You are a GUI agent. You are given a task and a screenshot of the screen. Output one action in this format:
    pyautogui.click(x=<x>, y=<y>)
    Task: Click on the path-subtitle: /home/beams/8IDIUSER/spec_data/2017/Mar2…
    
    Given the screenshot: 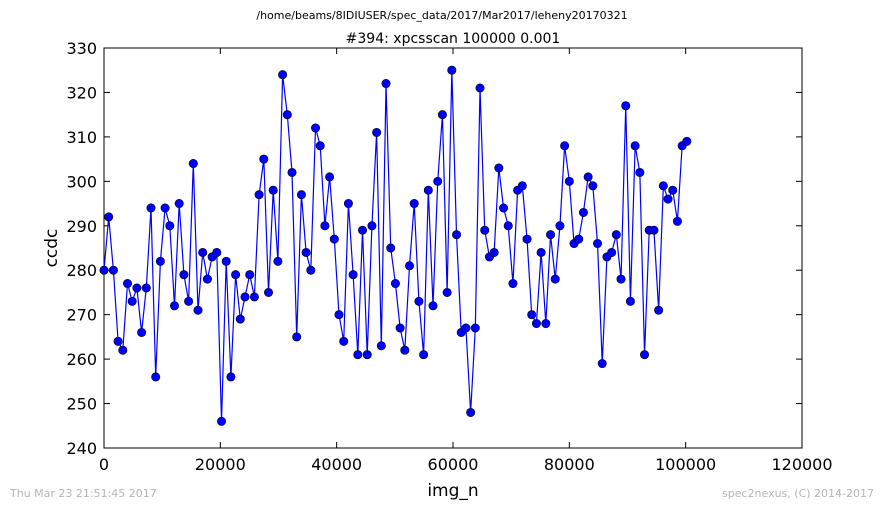 What is the action you would take?
    pyautogui.click(x=441, y=15)
    